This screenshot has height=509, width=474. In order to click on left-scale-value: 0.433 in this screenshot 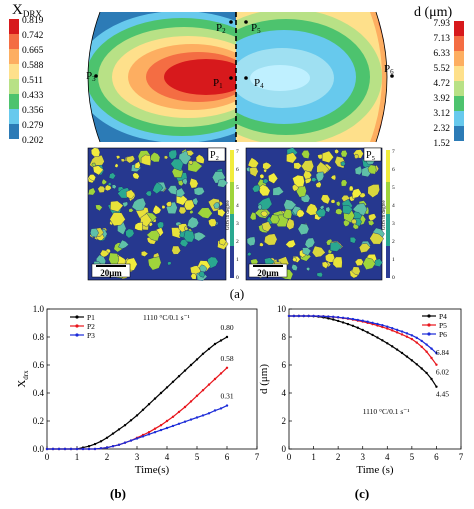, I will do `click(33, 96)`.